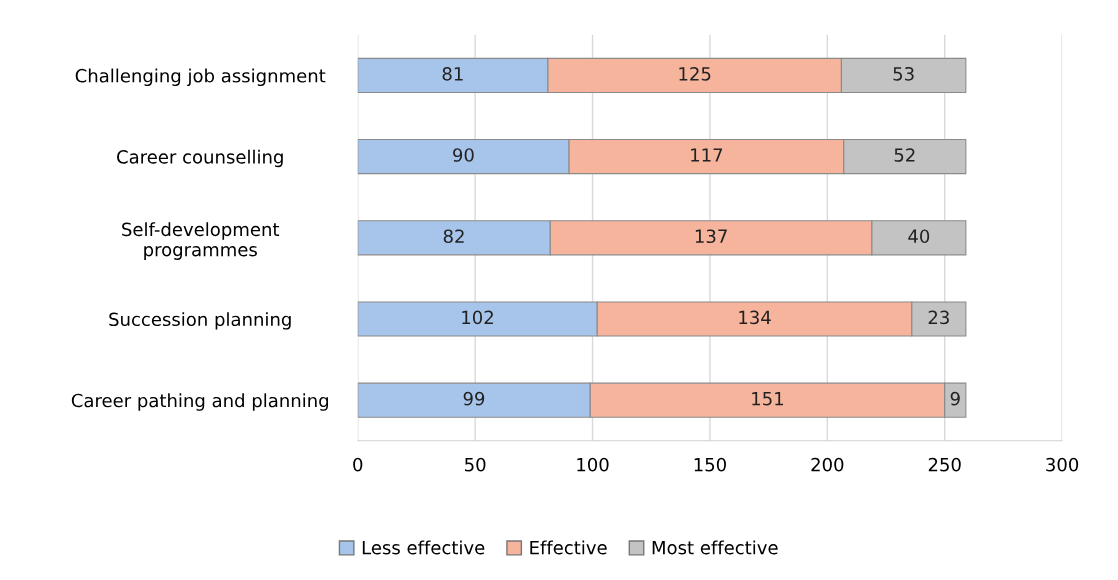 Image resolution: width=1118 pixels, height=580 pixels. Describe the element at coordinates (768, 399) in the screenshot. I see `data-label: 151` at that location.